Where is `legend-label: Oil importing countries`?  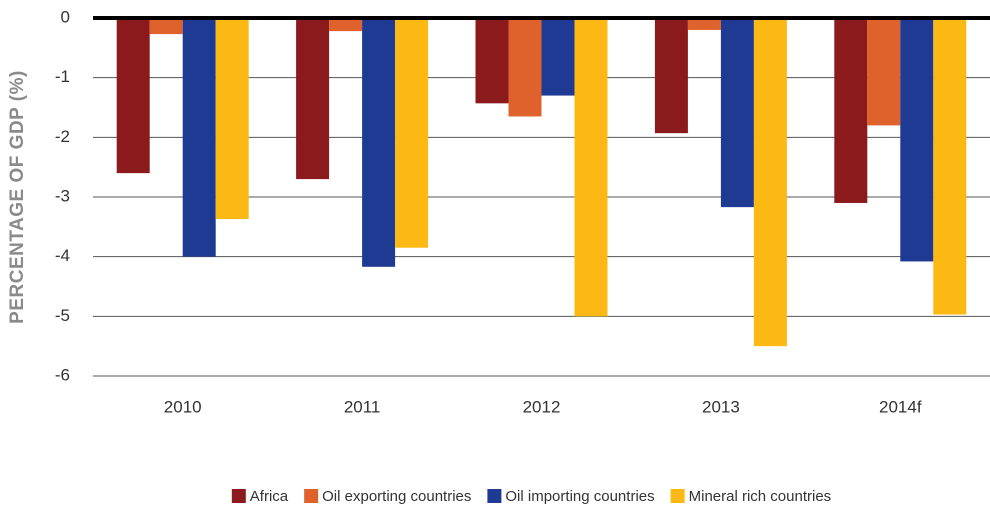 legend-label: Oil importing countries is located at coordinates (579, 496).